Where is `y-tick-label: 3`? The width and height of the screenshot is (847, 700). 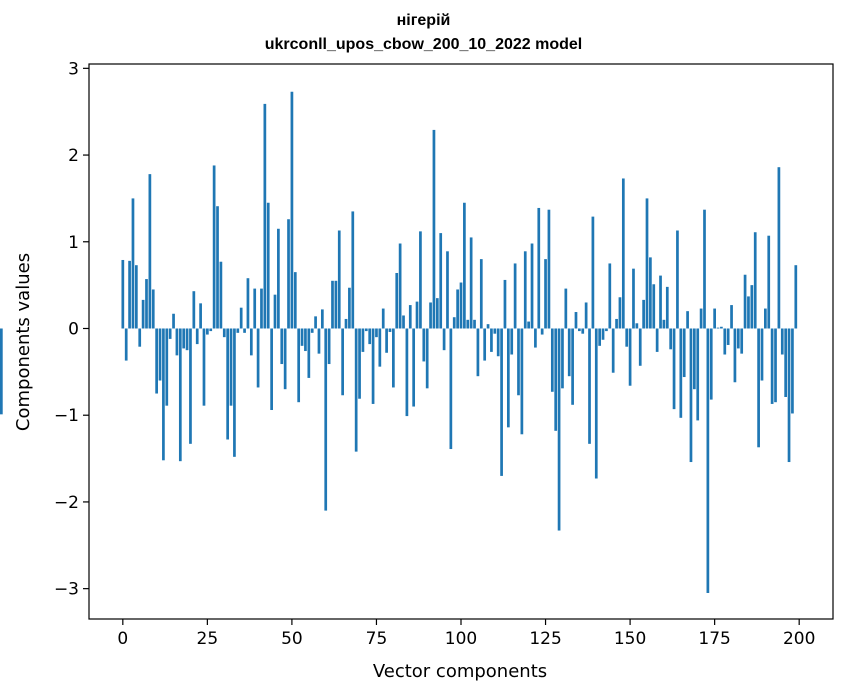 y-tick-label: 3 is located at coordinates (73, 69).